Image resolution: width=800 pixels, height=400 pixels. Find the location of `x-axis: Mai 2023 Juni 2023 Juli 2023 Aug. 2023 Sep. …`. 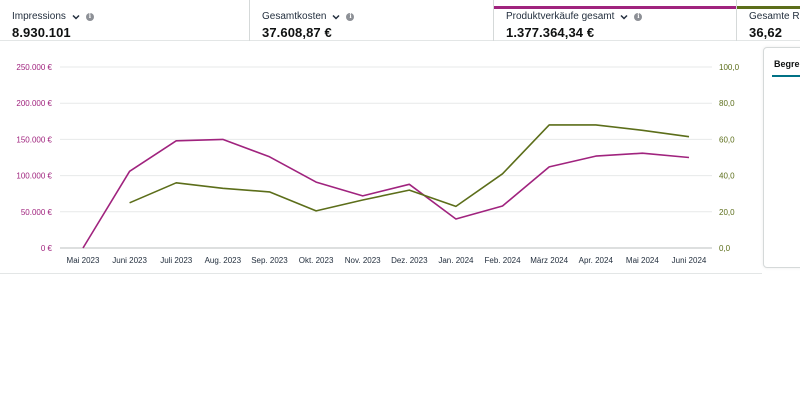

x-axis: Mai 2023 Juni 2023 Juli 2023 Aug. 2023 Sep. … is located at coordinates (387, 260).